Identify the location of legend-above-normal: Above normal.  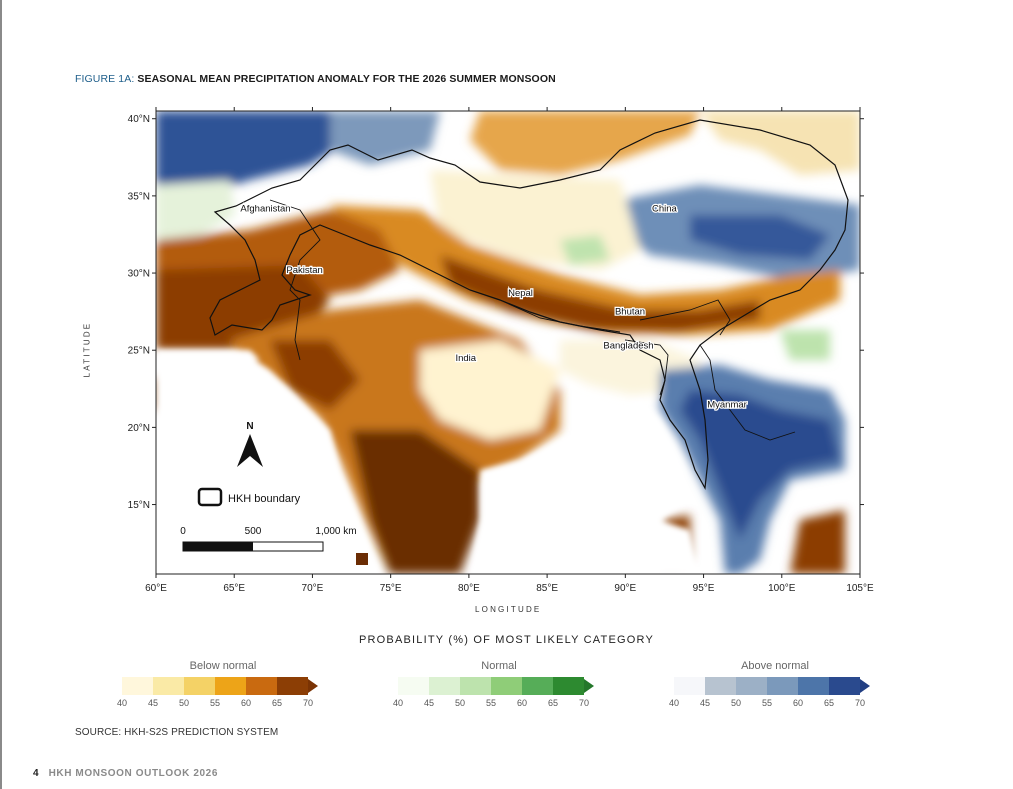
(775, 677).